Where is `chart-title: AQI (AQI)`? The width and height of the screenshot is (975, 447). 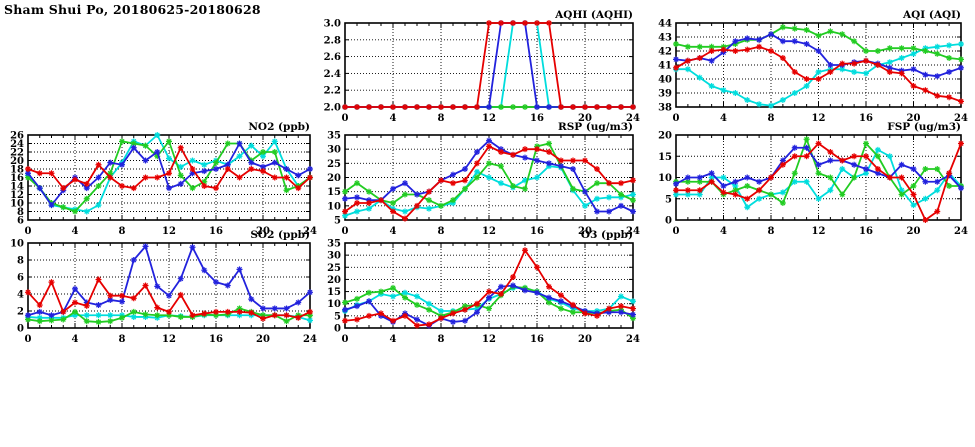
chart-title: AQI (AQI) is located at coordinates (931, 15).